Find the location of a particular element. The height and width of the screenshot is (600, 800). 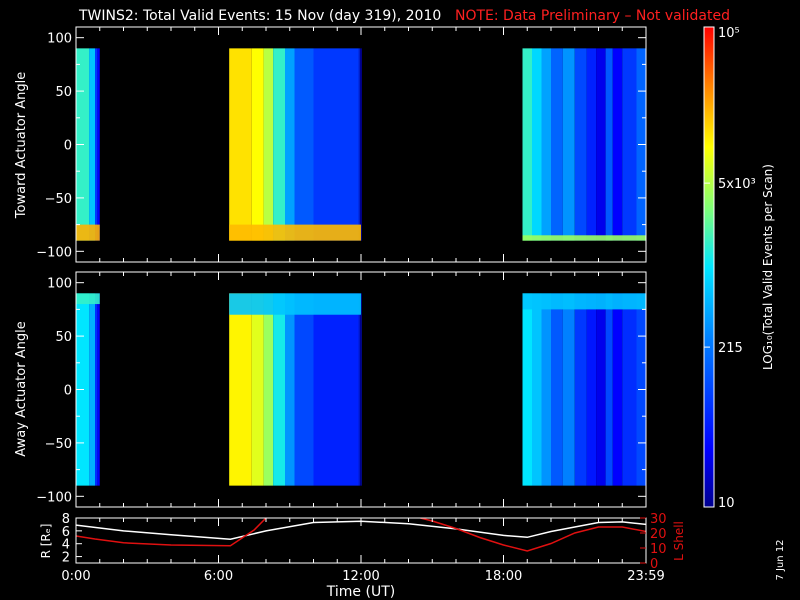

radius-line is located at coordinates (361, 530).